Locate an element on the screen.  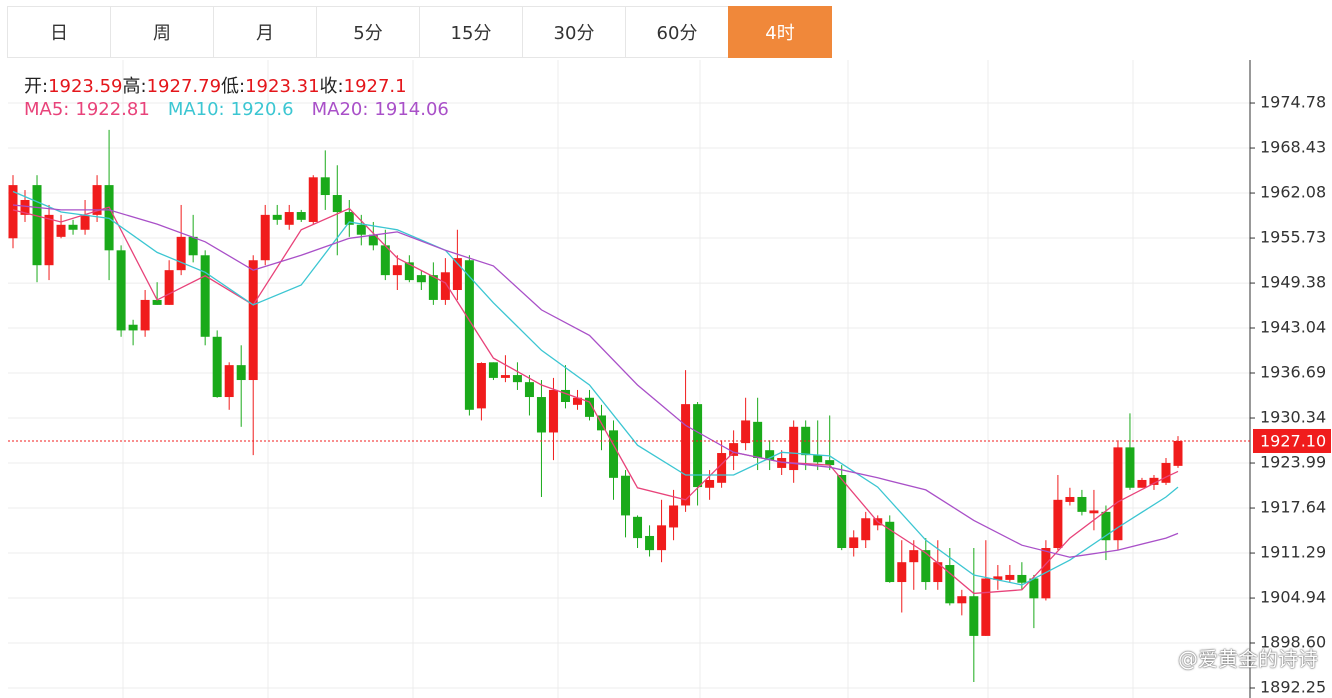
y-tick-label: 1968.43 is located at coordinates (1293, 147).